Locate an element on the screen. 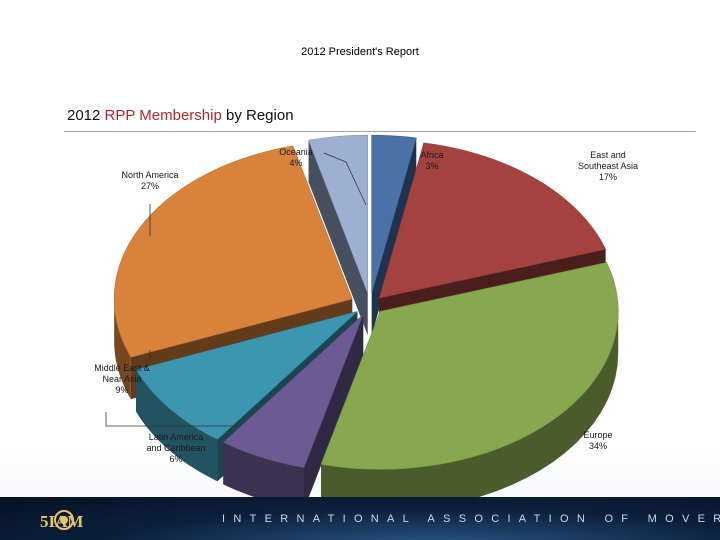 Image resolution: width=720 pixels, height=540 pixels. pie-side-middle-east-near-asia is located at coordinates (177, 425).